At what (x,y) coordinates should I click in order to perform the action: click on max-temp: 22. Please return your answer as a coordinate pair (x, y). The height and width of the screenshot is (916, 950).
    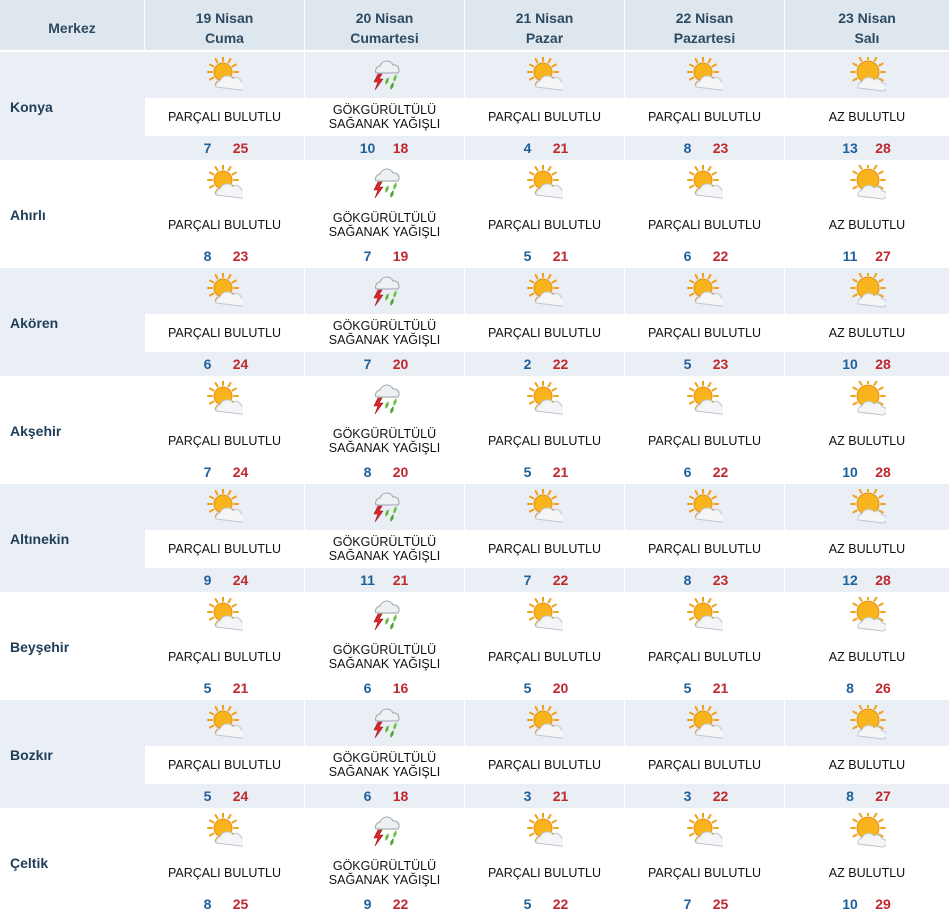
    Looking at the image, I should click on (400, 904).